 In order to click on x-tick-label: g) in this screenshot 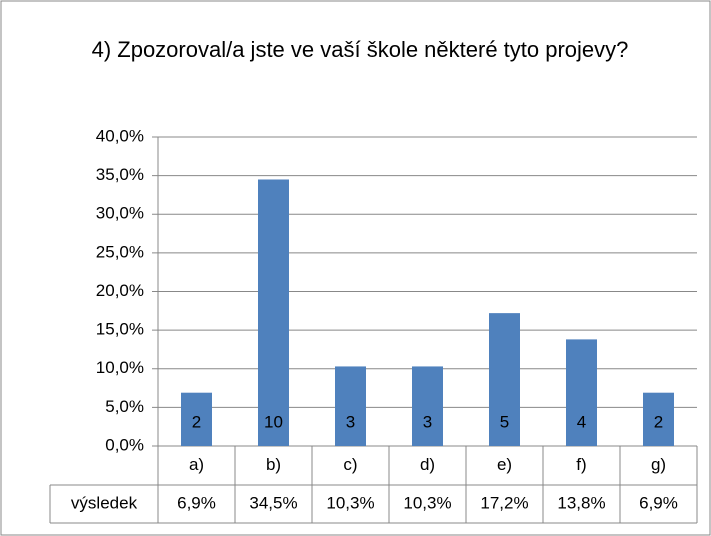, I will do `click(658, 464)`.